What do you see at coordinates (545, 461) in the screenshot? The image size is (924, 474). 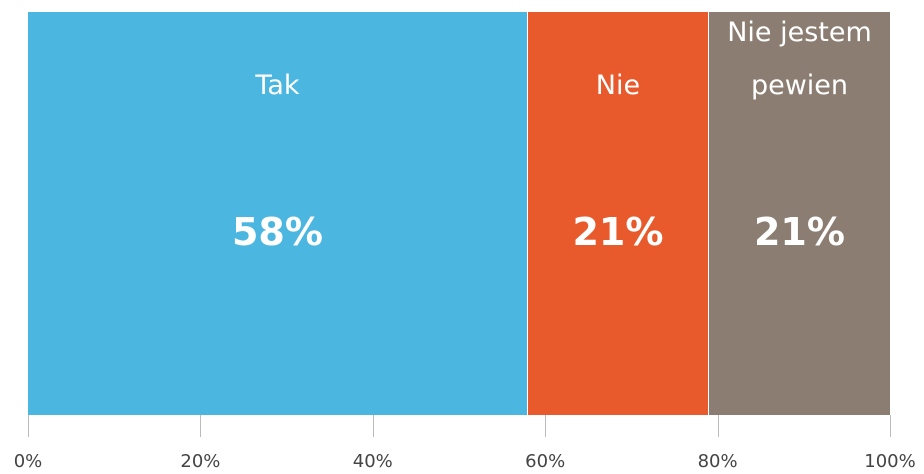 I see `x-tick-label: 60%` at bounding box center [545, 461].